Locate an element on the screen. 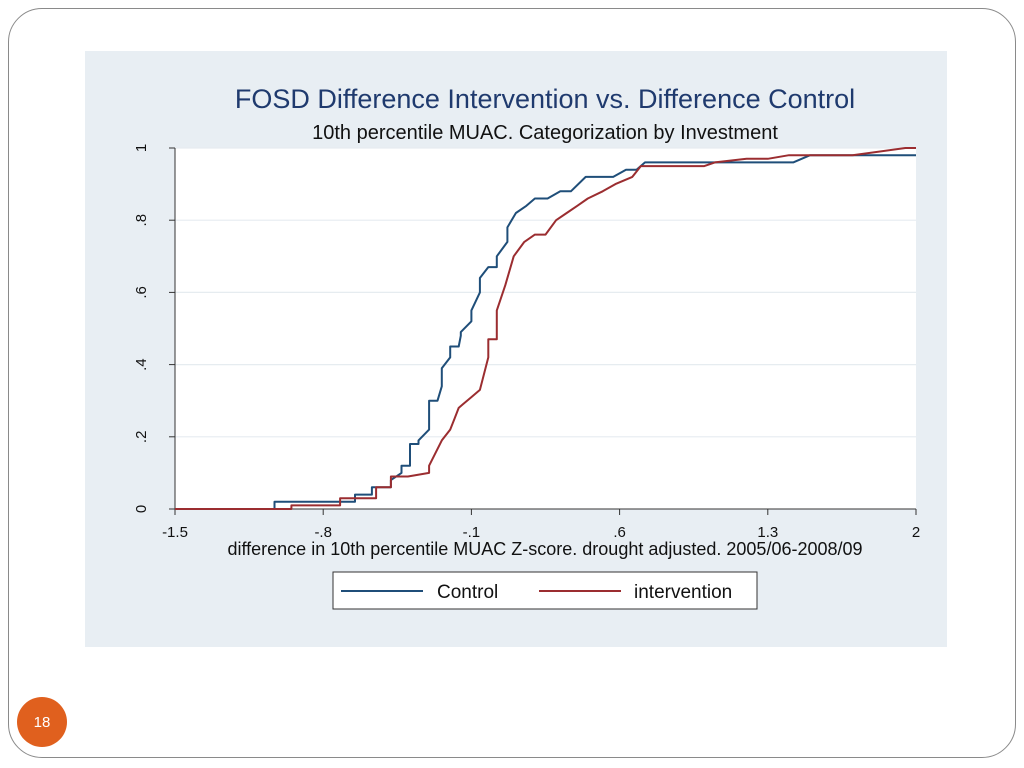  x-tick-label-1: -.8 is located at coordinates (323, 532).